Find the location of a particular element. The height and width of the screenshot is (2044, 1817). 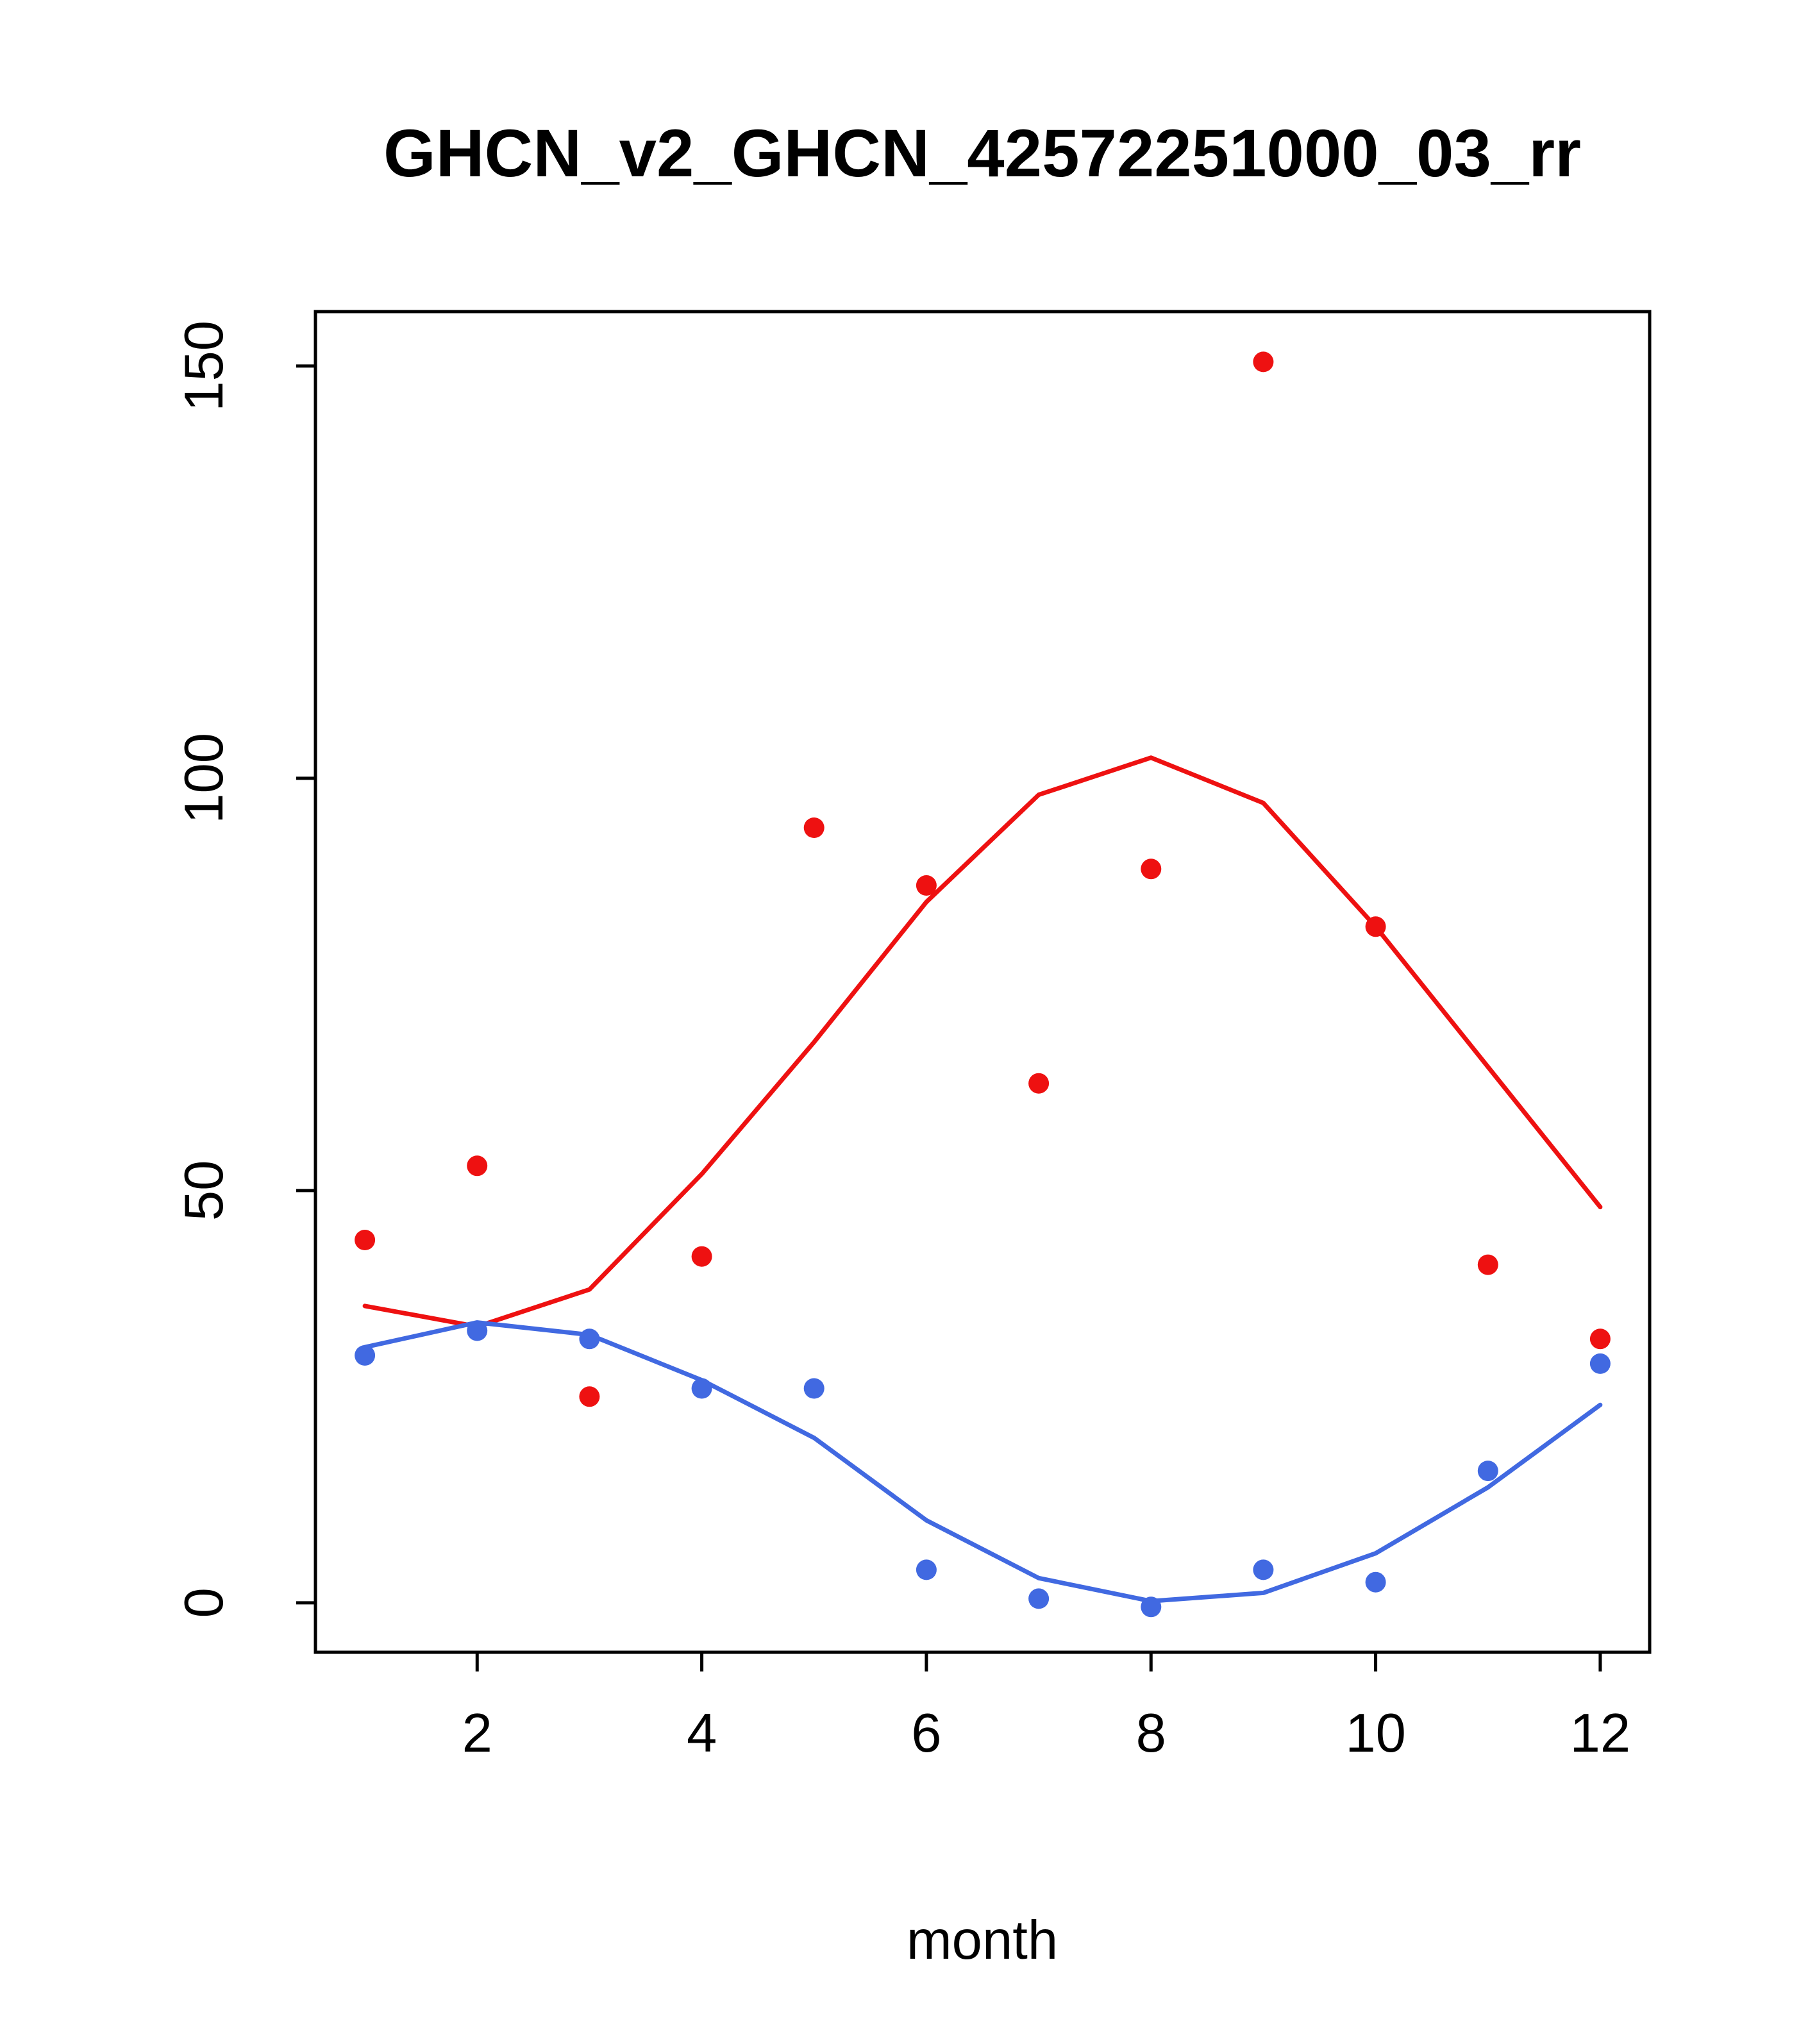

y-tick-label: 0 is located at coordinates (204, 1602).